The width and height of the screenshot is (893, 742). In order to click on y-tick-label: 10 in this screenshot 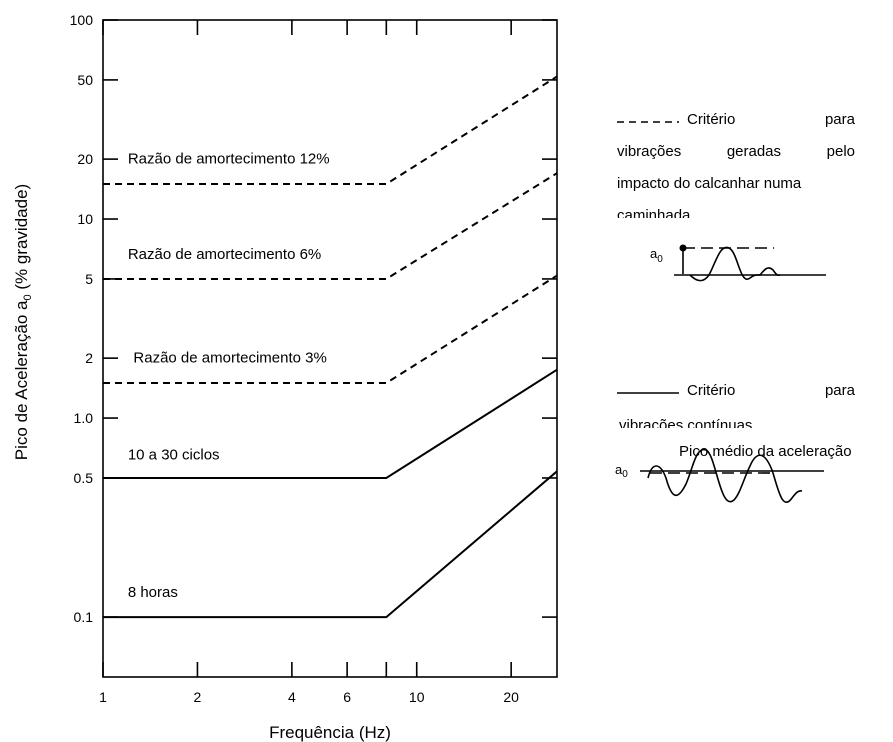, I will do `click(85, 219)`.